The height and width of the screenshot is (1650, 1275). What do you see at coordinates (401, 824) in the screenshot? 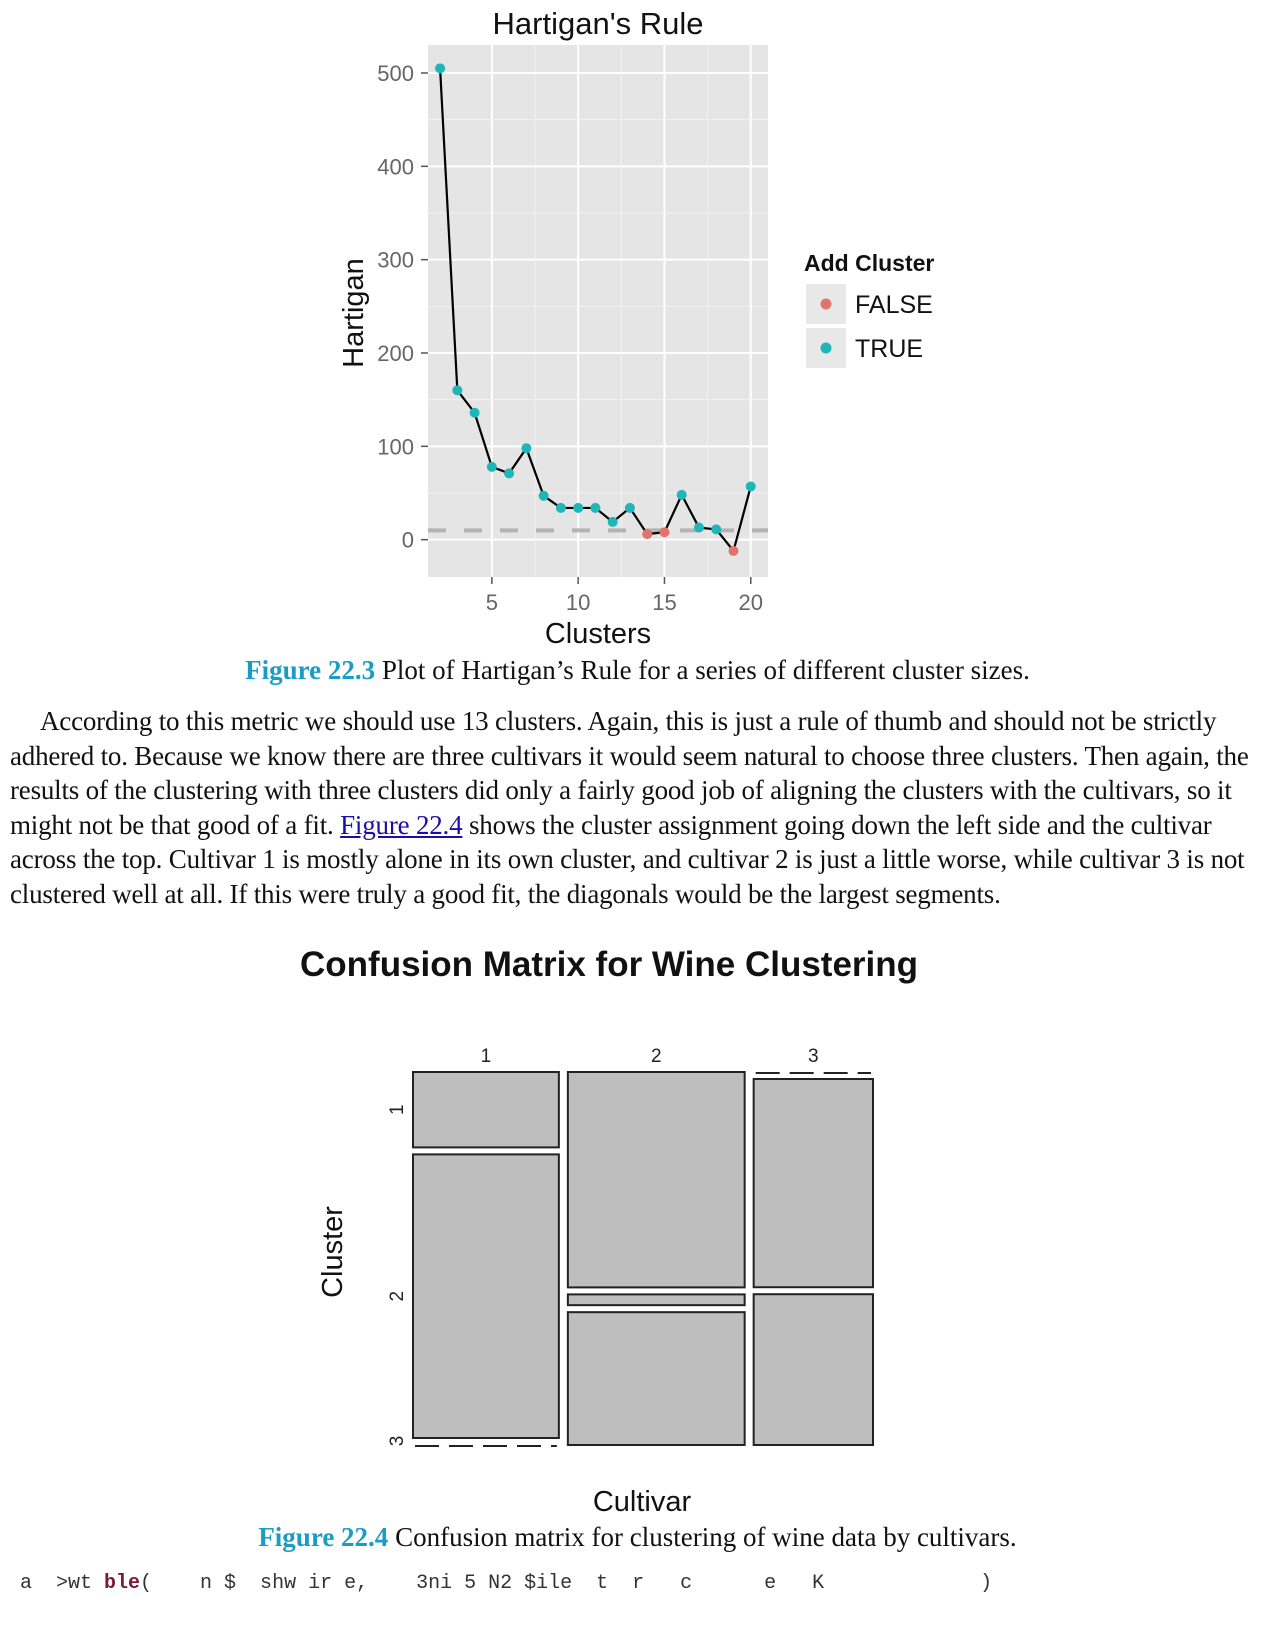
I see `figure-22-4-link: Figure 22.4` at bounding box center [401, 824].